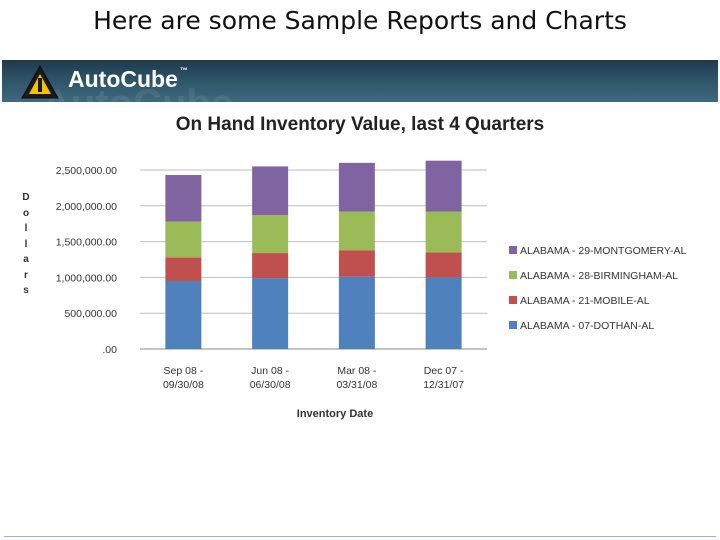 This screenshot has height=540, width=720. I want to click on banner-watermark: AutoCube, so click(137, 92).